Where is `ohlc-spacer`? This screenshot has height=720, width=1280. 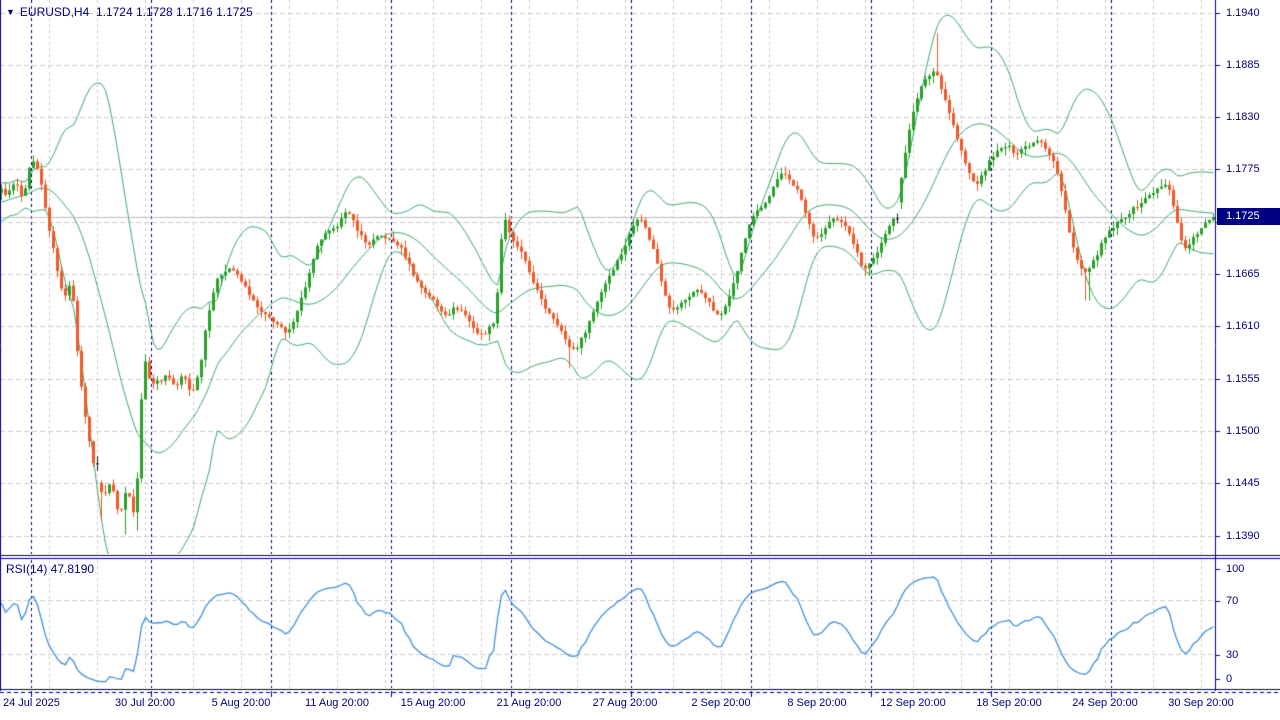 ohlc-spacer is located at coordinates (92, 12).